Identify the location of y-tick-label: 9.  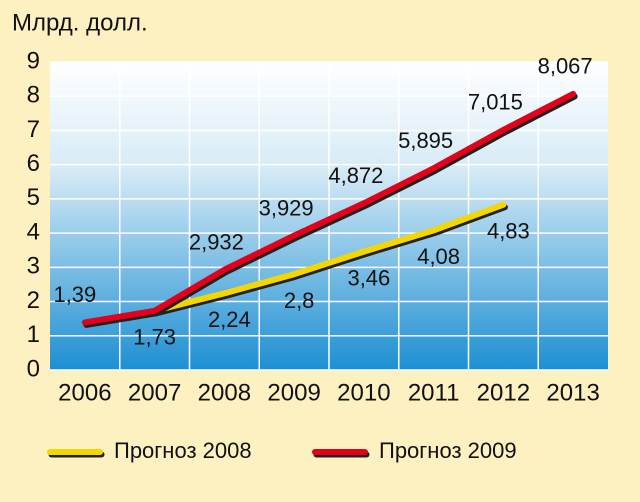
(33, 60).